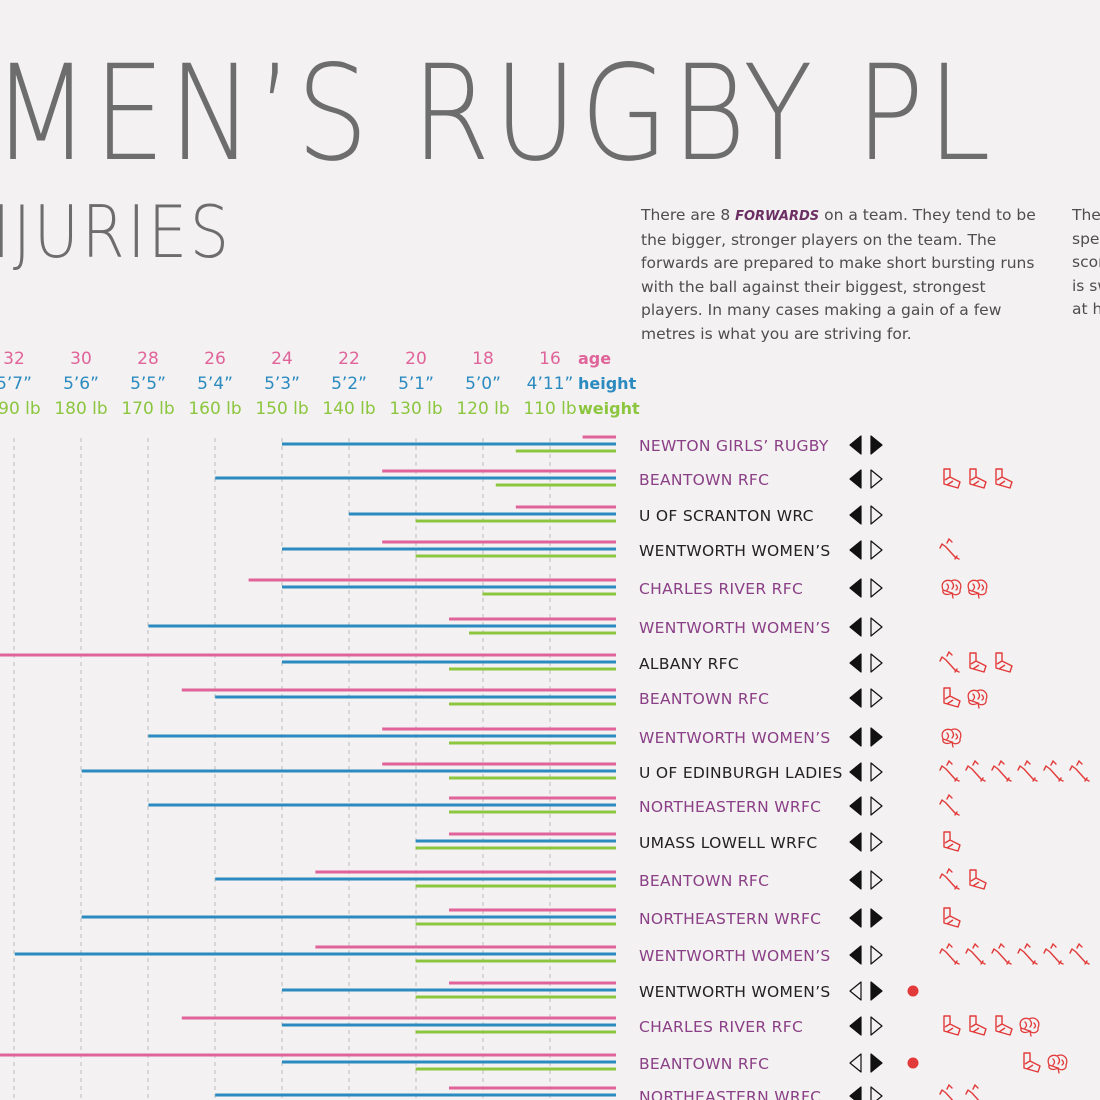 Image resolution: width=1100 pixels, height=1100 pixels. What do you see at coordinates (148, 384) in the screenshot?
I see `height-tick-label: 5’5”` at bounding box center [148, 384].